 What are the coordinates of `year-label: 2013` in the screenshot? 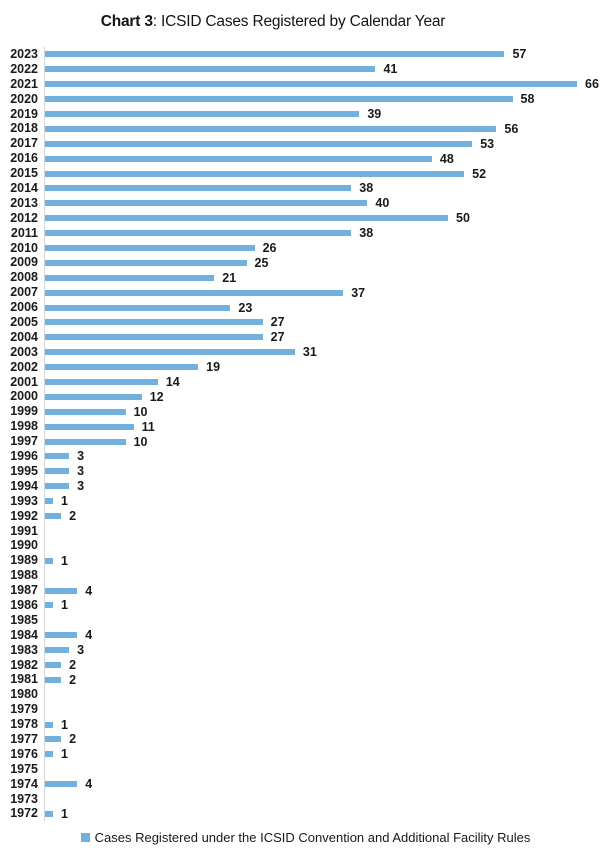 It's located at (24, 202).